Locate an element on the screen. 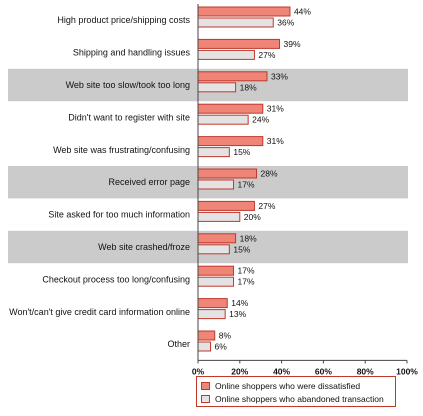 The width and height of the screenshot is (423, 416). category-label: Checkout process too long/confusing is located at coordinates (116, 279).